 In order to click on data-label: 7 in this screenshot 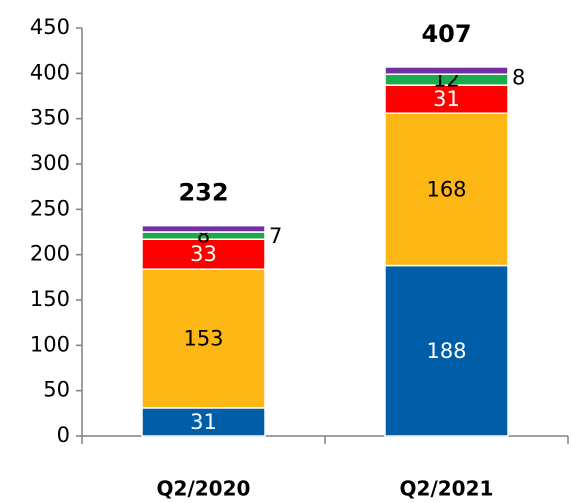, I will do `click(275, 236)`.